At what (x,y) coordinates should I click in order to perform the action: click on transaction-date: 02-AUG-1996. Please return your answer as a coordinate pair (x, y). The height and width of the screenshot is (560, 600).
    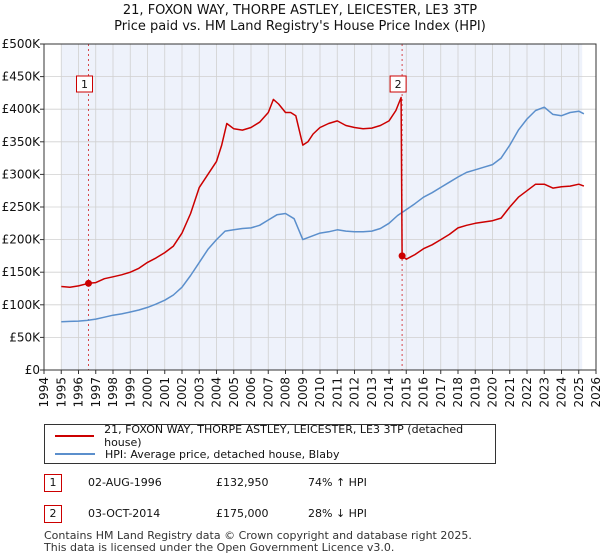
    Looking at the image, I should click on (125, 482).